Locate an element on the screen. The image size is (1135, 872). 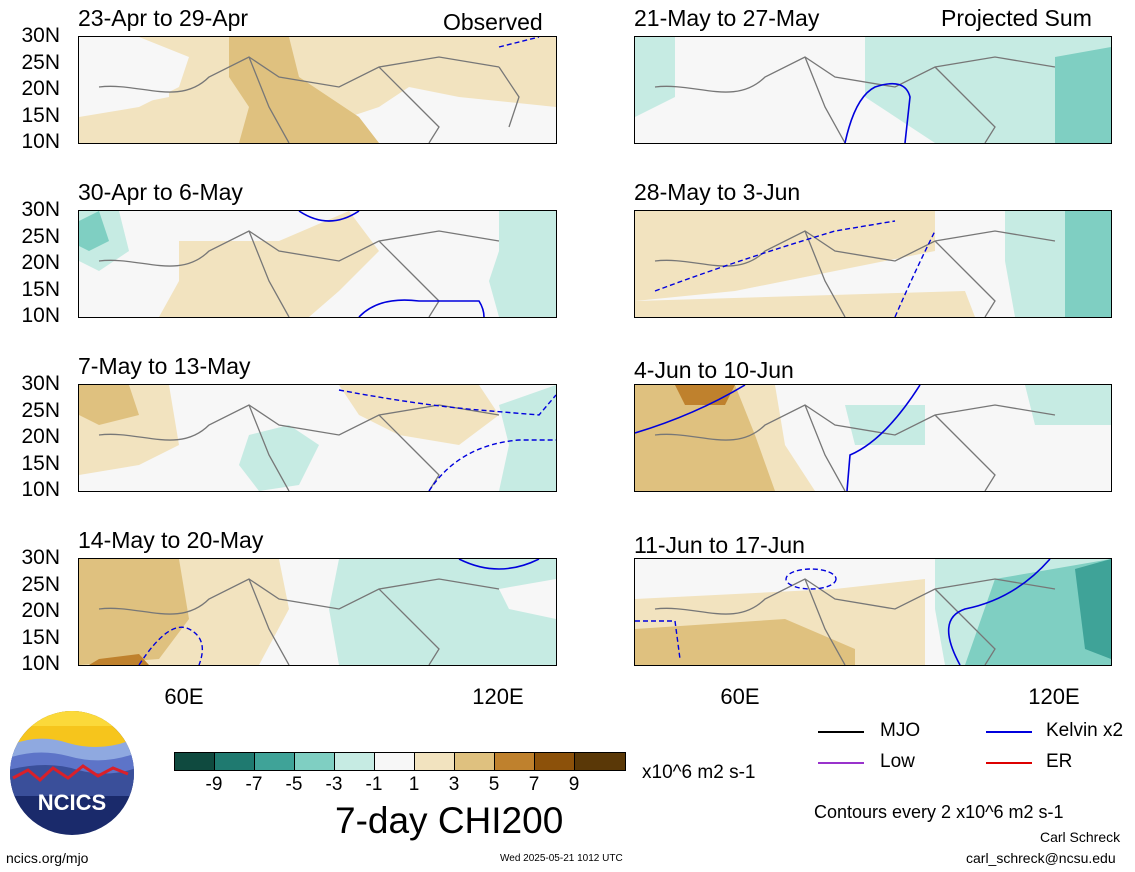
legend-kelvin-label: Kelvin x2 is located at coordinates (1085, 730).